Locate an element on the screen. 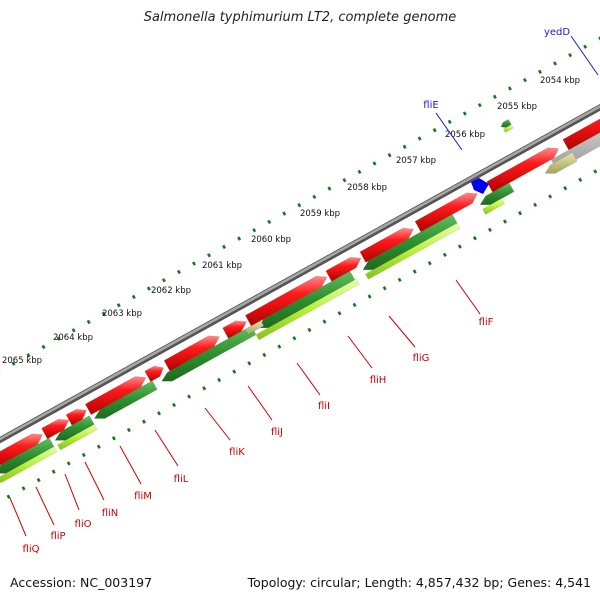 The image size is (600, 600). pseudogene-arrow is located at coordinates (561, 163).